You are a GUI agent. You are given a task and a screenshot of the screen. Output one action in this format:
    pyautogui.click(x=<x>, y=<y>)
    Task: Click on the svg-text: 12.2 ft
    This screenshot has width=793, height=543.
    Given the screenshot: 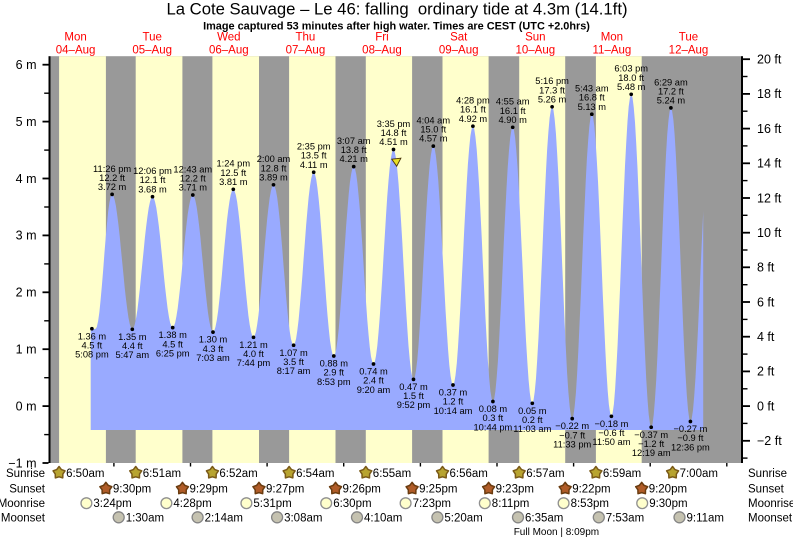 What is the action you would take?
    pyautogui.click(x=112, y=178)
    